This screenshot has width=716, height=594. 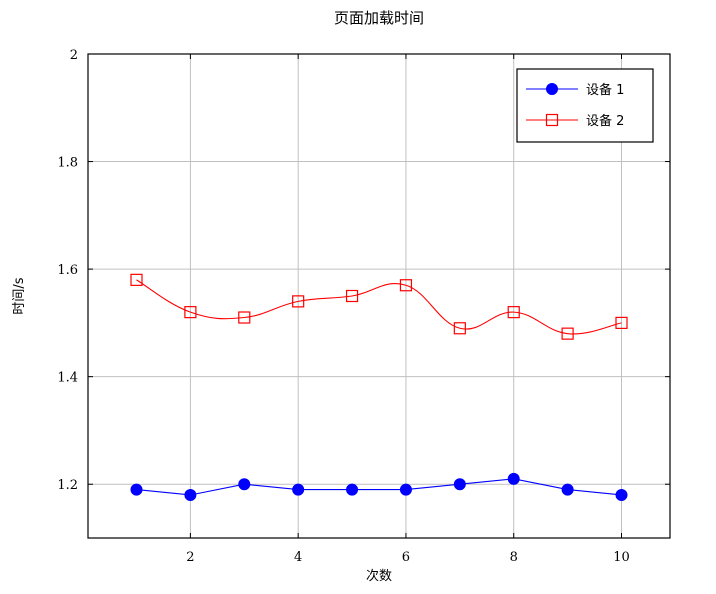 I want to click on x-tick-label: 4, so click(x=298, y=557).